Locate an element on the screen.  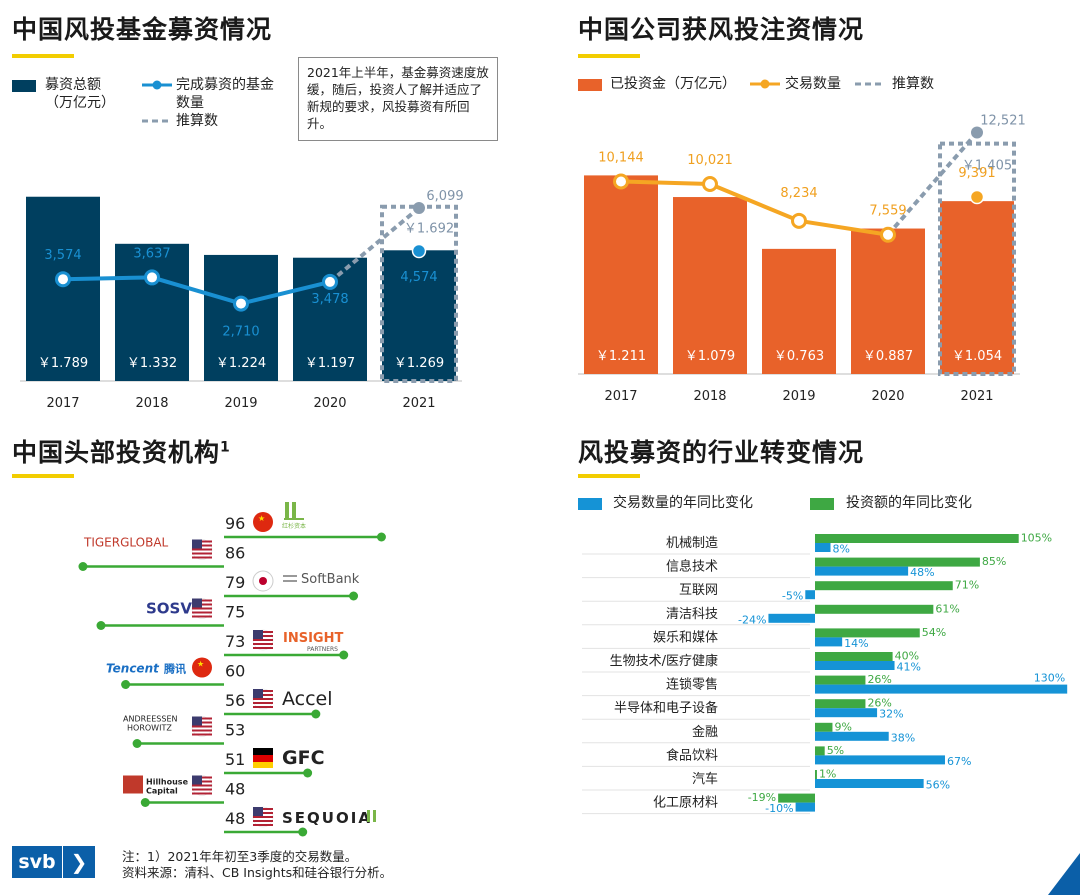
panel1-title: 中国风投基金募资情况 is located at coordinates (142, 29).